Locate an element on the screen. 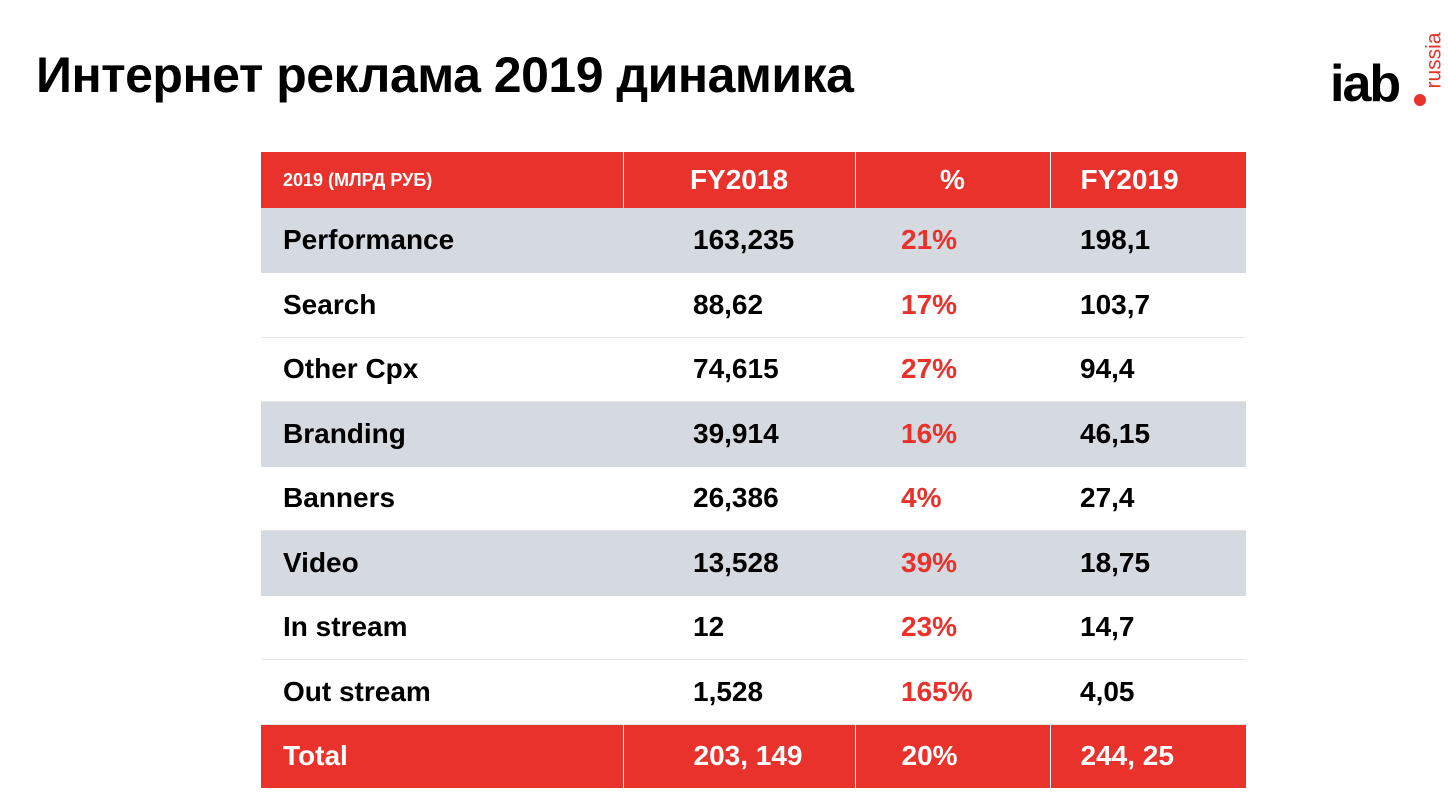  header-fy2018: FY2018 is located at coordinates (739, 180).